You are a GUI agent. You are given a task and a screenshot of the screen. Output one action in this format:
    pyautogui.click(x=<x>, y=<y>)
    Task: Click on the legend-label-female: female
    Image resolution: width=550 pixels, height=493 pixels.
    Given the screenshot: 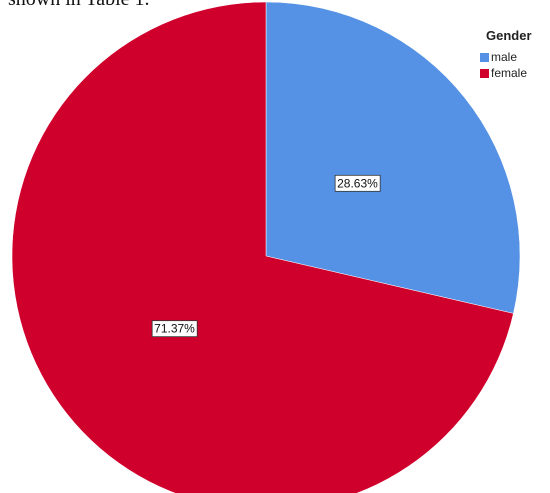 What is the action you would take?
    pyautogui.click(x=509, y=73)
    